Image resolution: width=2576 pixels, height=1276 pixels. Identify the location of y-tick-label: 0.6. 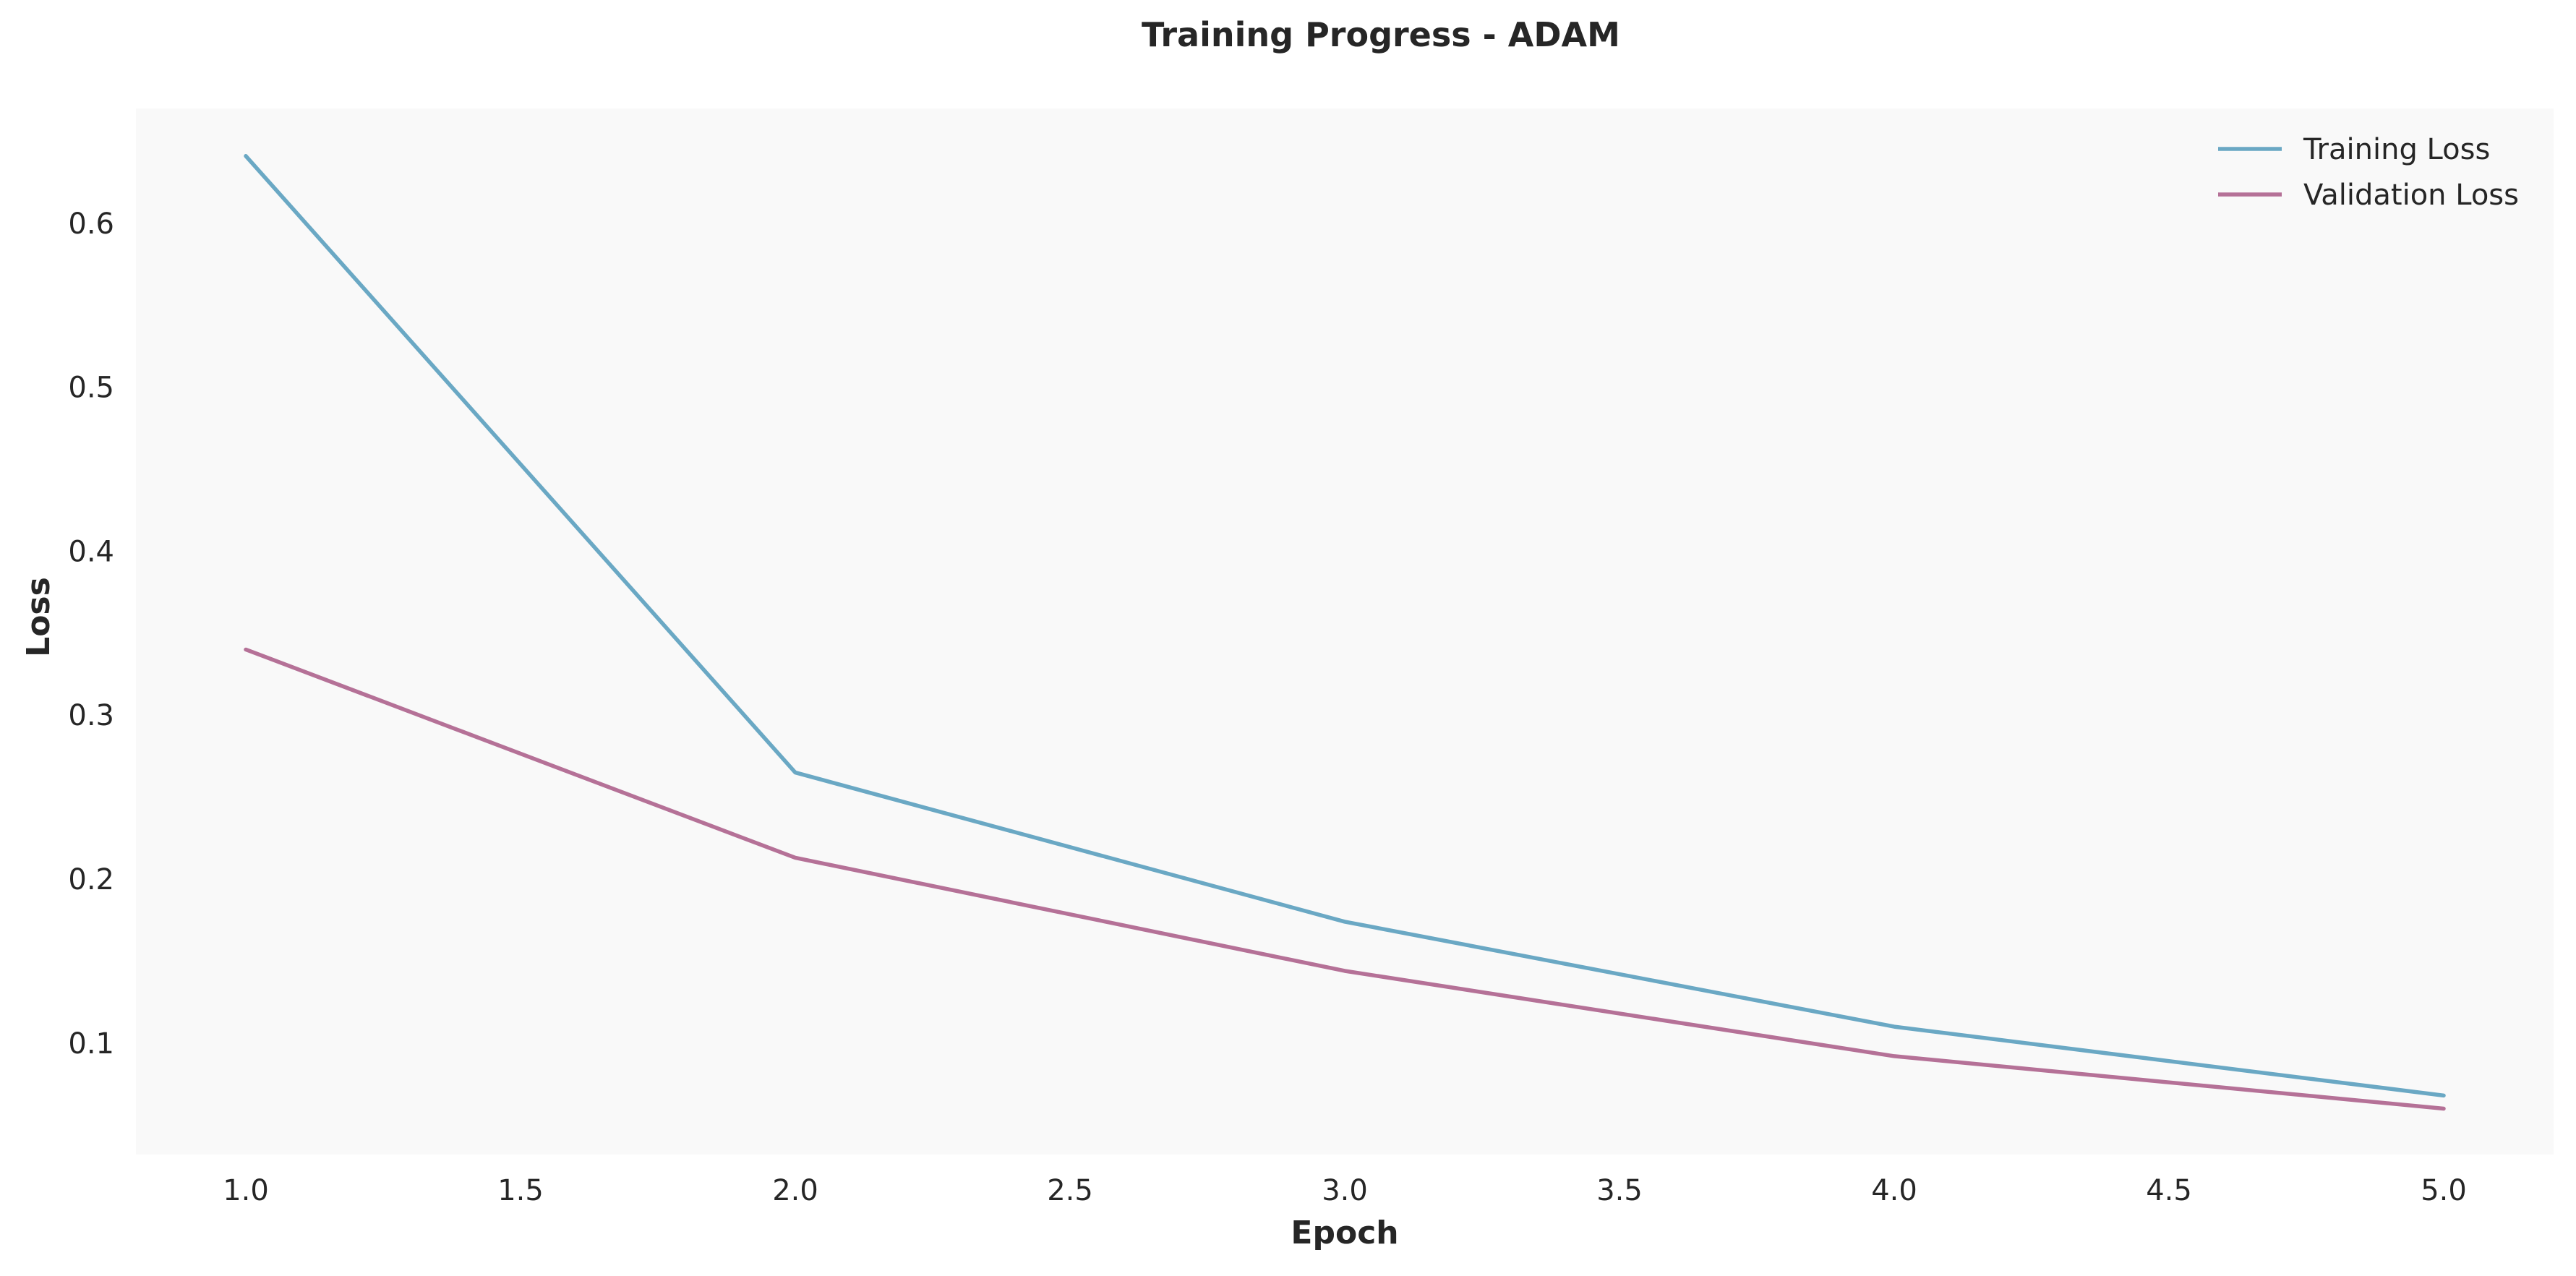
(91, 224).